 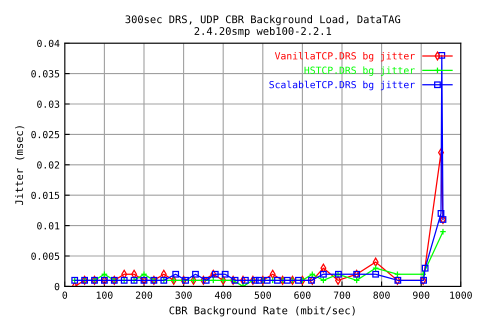 What do you see at coordinates (302, 295) in the screenshot?
I see `x-tick-label: 600` at bounding box center [302, 295].